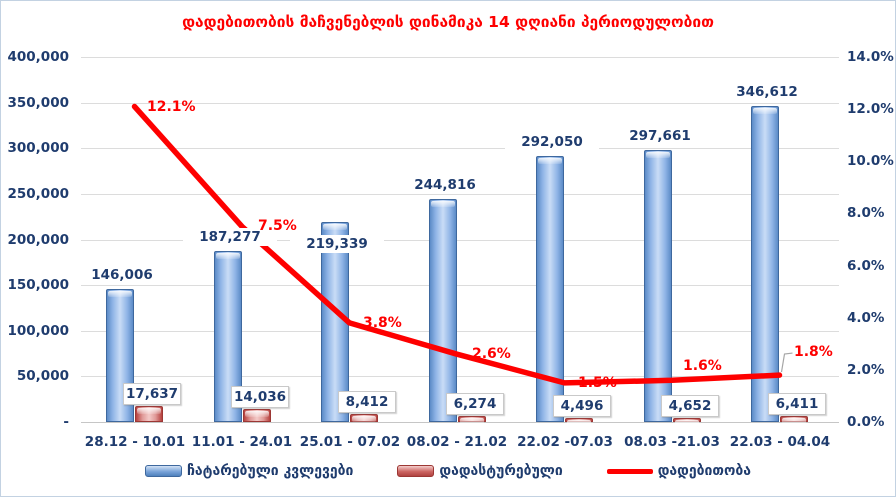 The height and width of the screenshot is (497, 896). What do you see at coordinates (38, 240) in the screenshot?
I see `left-axis-tick: 200,000` at bounding box center [38, 240].